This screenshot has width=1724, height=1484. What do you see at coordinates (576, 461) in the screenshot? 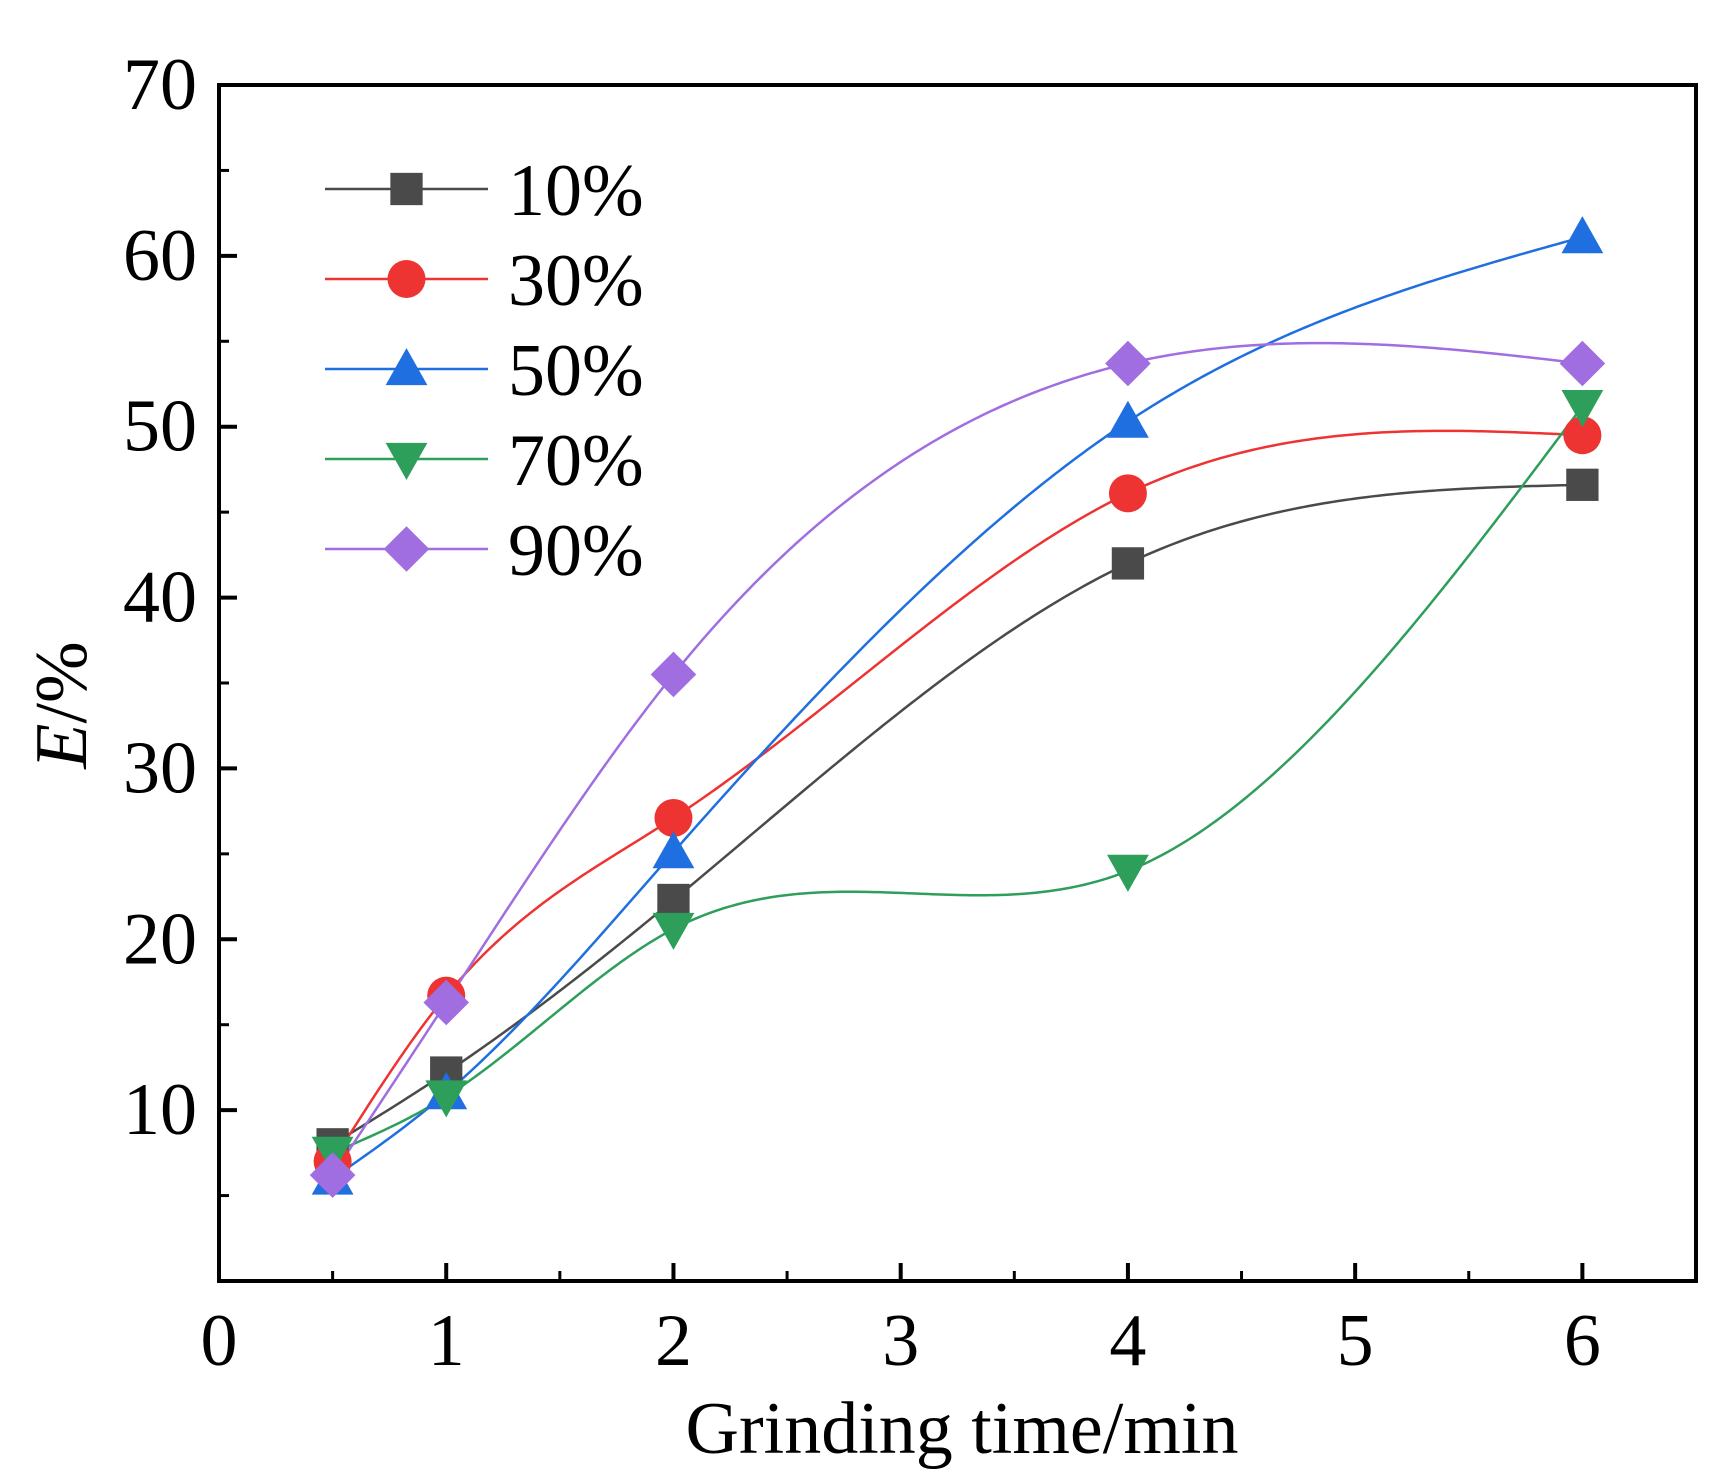
I see `legend-label: 70%` at bounding box center [576, 461].